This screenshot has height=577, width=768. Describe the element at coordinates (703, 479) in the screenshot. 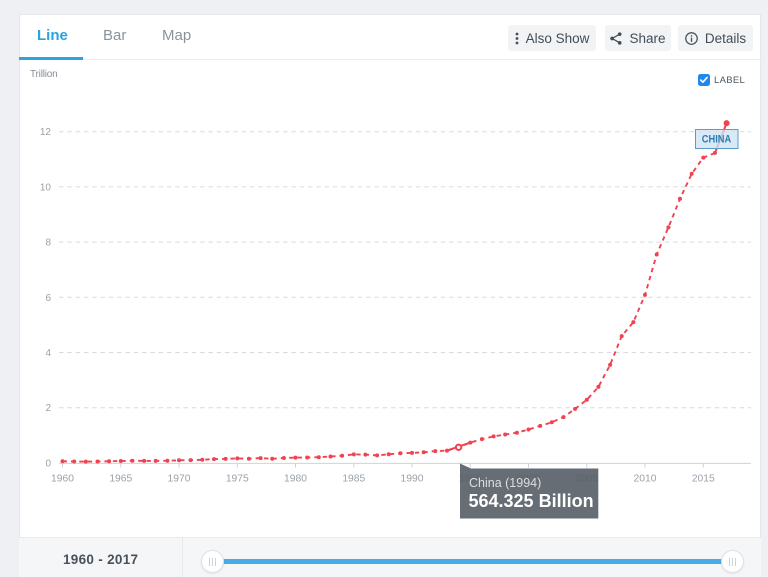

I see `svg-text: 2015` at that location.